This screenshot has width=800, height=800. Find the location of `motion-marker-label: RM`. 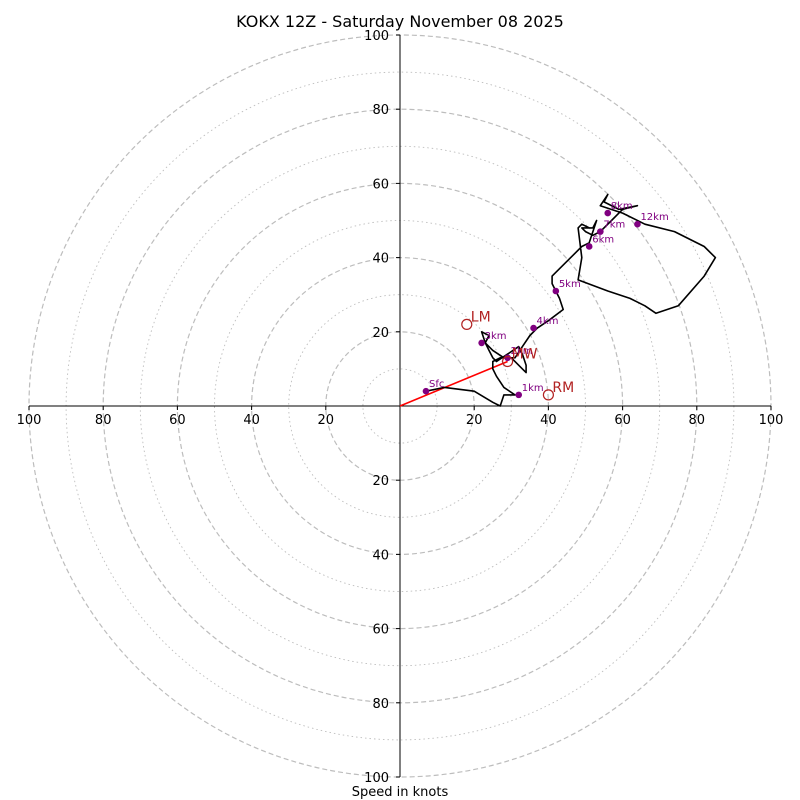

motion-marker-label: RM is located at coordinates (563, 388).